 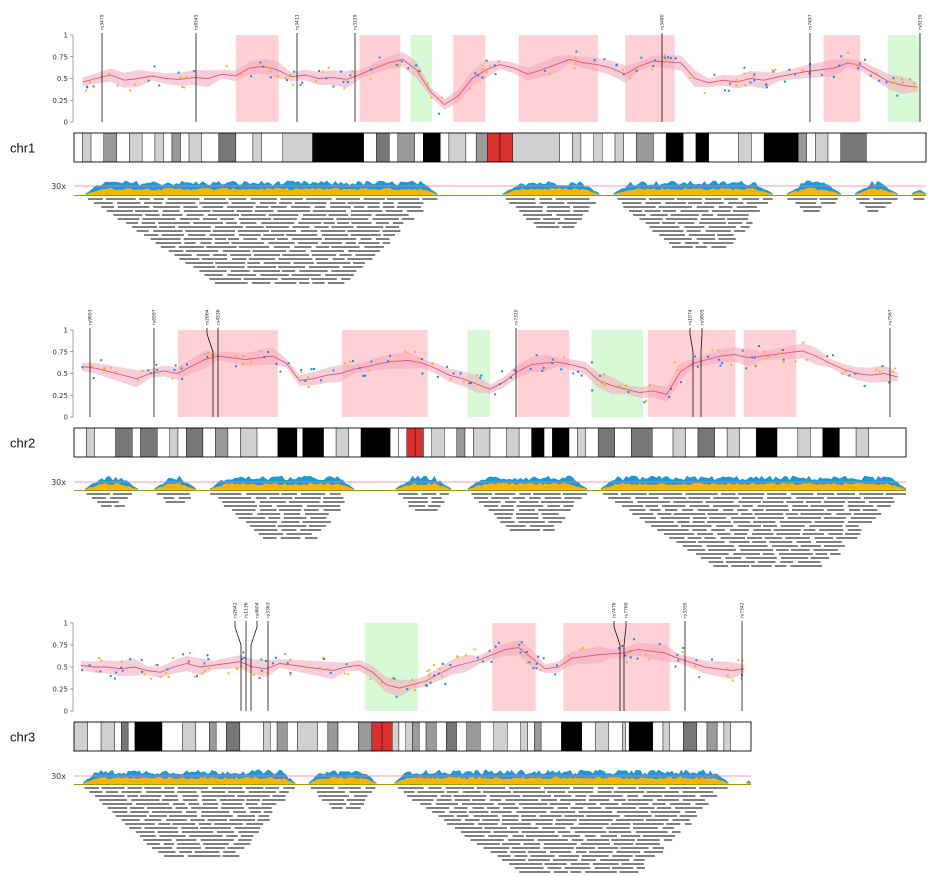 What do you see at coordinates (686, 656) in the screenshot?
I see `snp-marker: rs3350` at bounding box center [686, 656].